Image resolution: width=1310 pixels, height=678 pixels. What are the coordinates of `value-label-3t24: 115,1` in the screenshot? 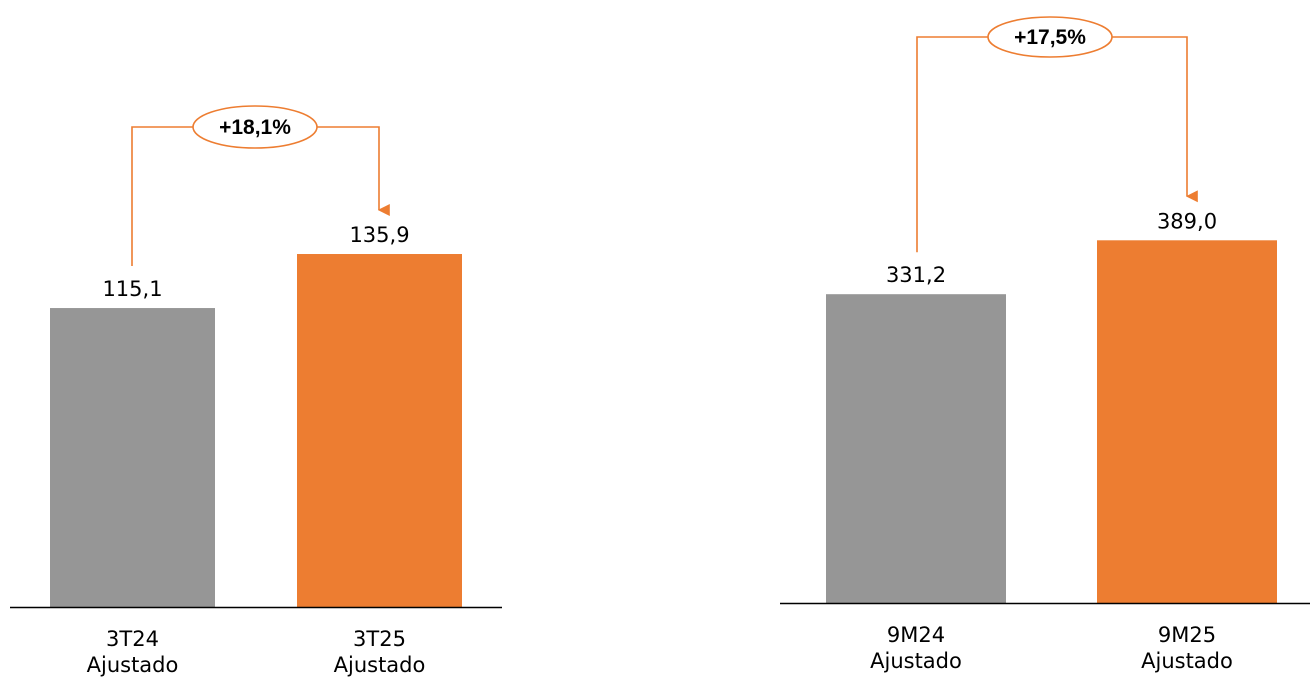 It's located at (132, 289).